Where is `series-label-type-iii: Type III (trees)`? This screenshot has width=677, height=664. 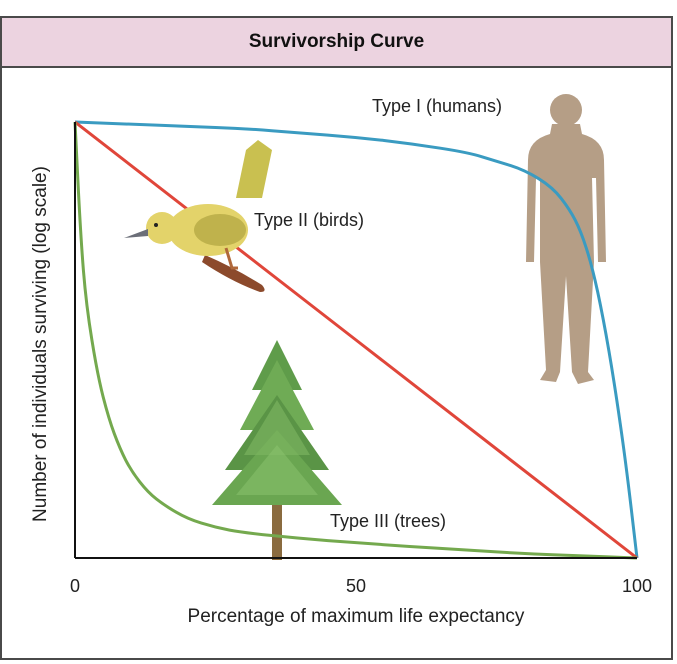 series-label-type-iii: Type III (trees) is located at coordinates (388, 521).